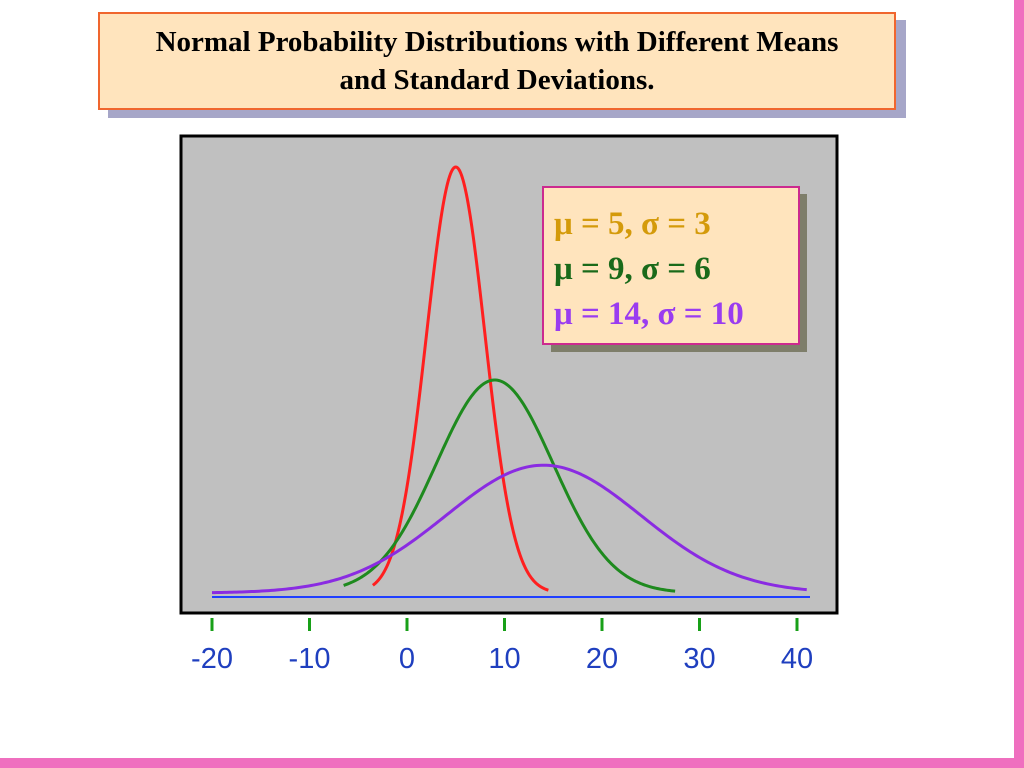 The width and height of the screenshot is (1024, 768). What do you see at coordinates (602, 659) in the screenshot?
I see `x-tick-label: 20` at bounding box center [602, 659].